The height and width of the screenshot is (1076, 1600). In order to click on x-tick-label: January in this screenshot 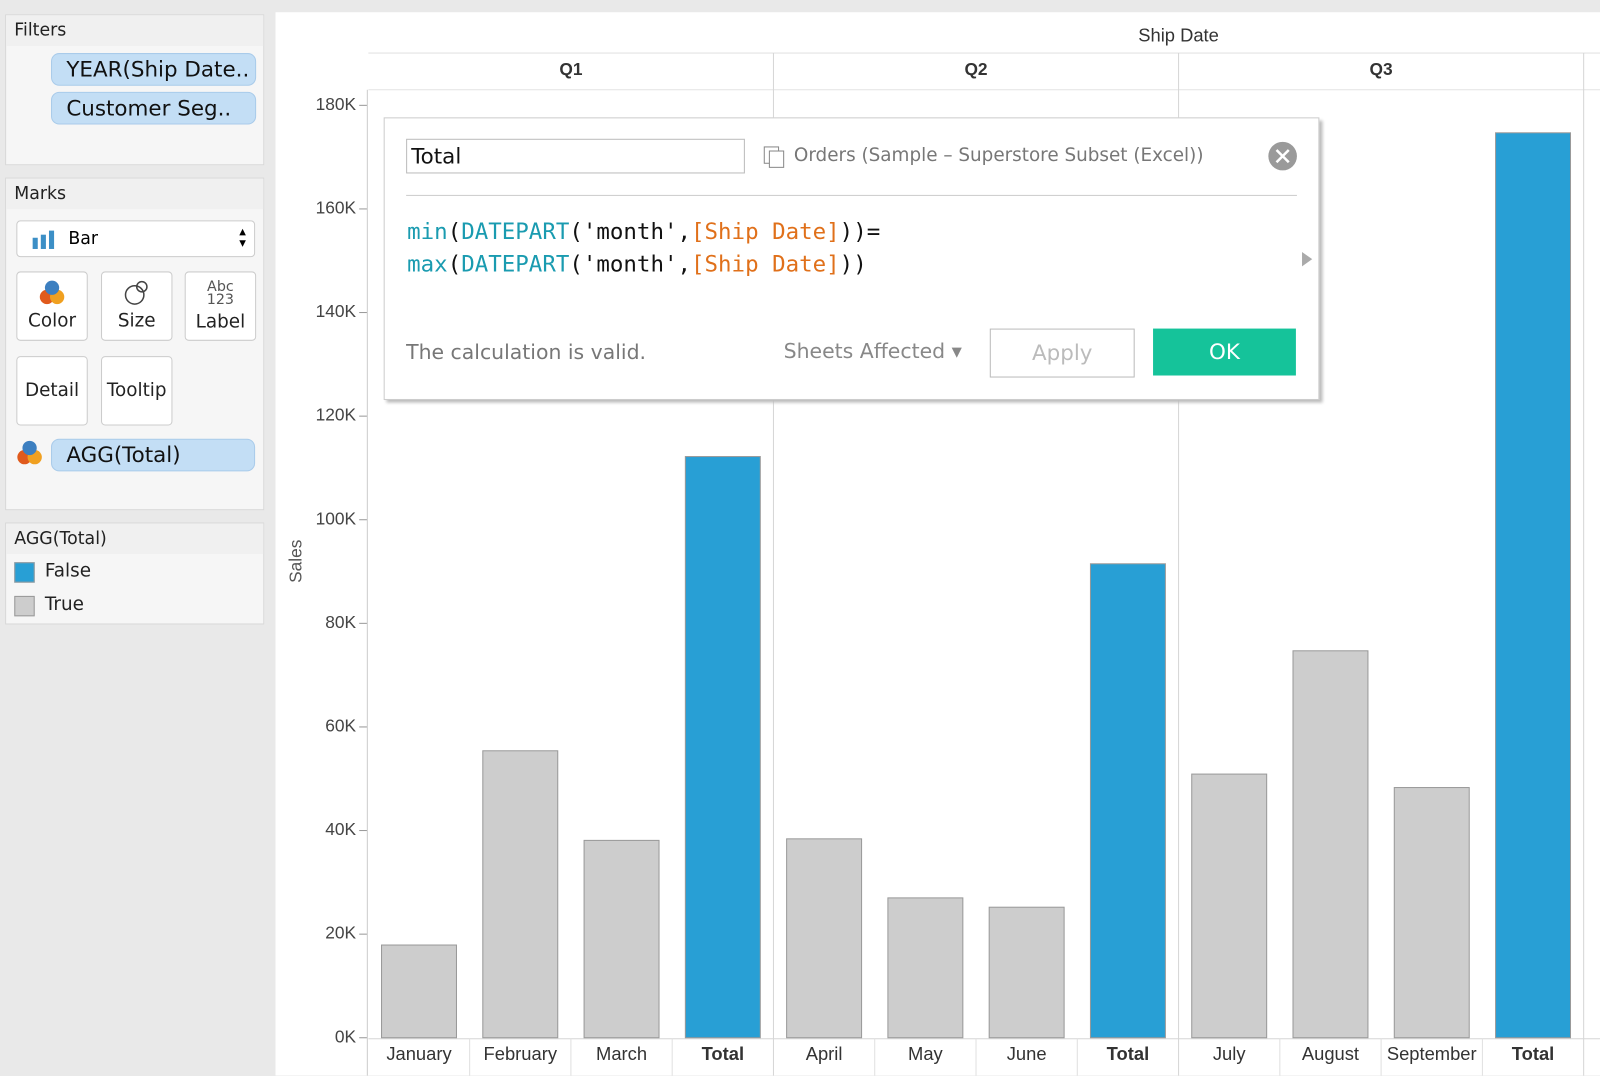, I will do `click(419, 1053)`.